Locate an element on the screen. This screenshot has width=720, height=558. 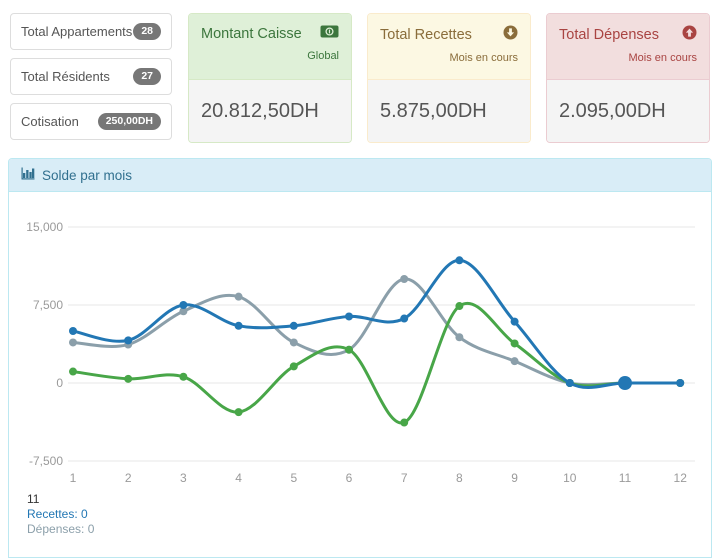
card-total-depenses: Total Dépenses Mois en cours 2.095,00DH is located at coordinates (628, 78).